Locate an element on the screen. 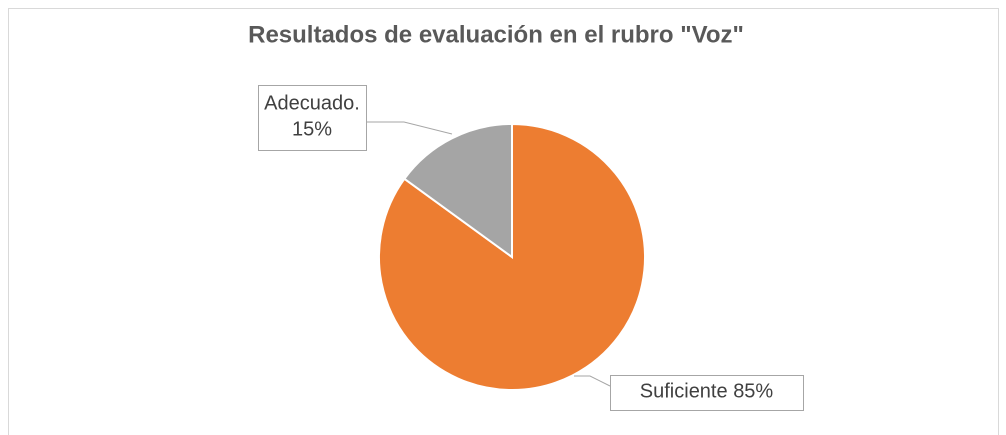 The height and width of the screenshot is (435, 1006). data-label-category: Suficiente is located at coordinates (684, 392).